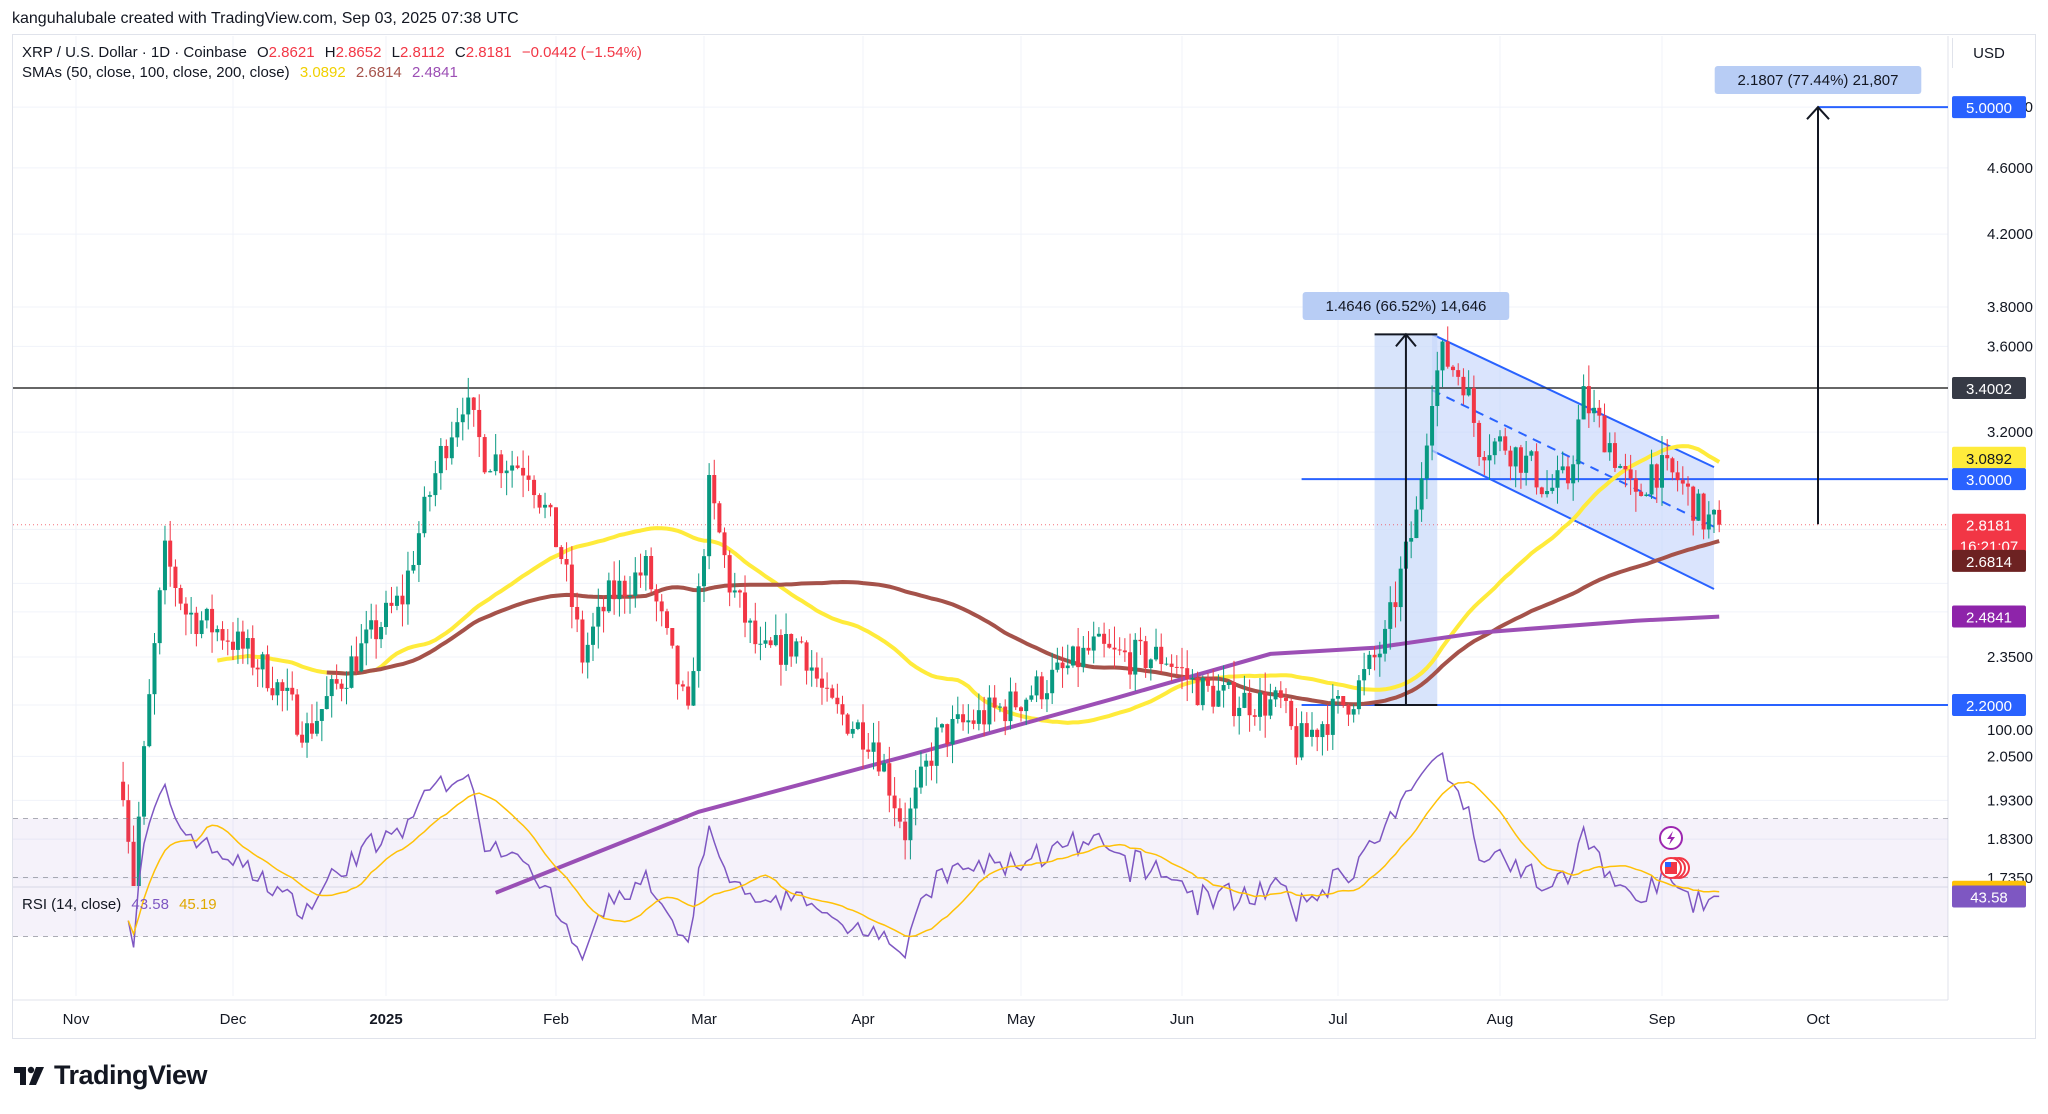 The width and height of the screenshot is (2048, 1114). Describe the element at coordinates (150, 904) in the screenshot. I see `rsi-value: 43.58` at that location.